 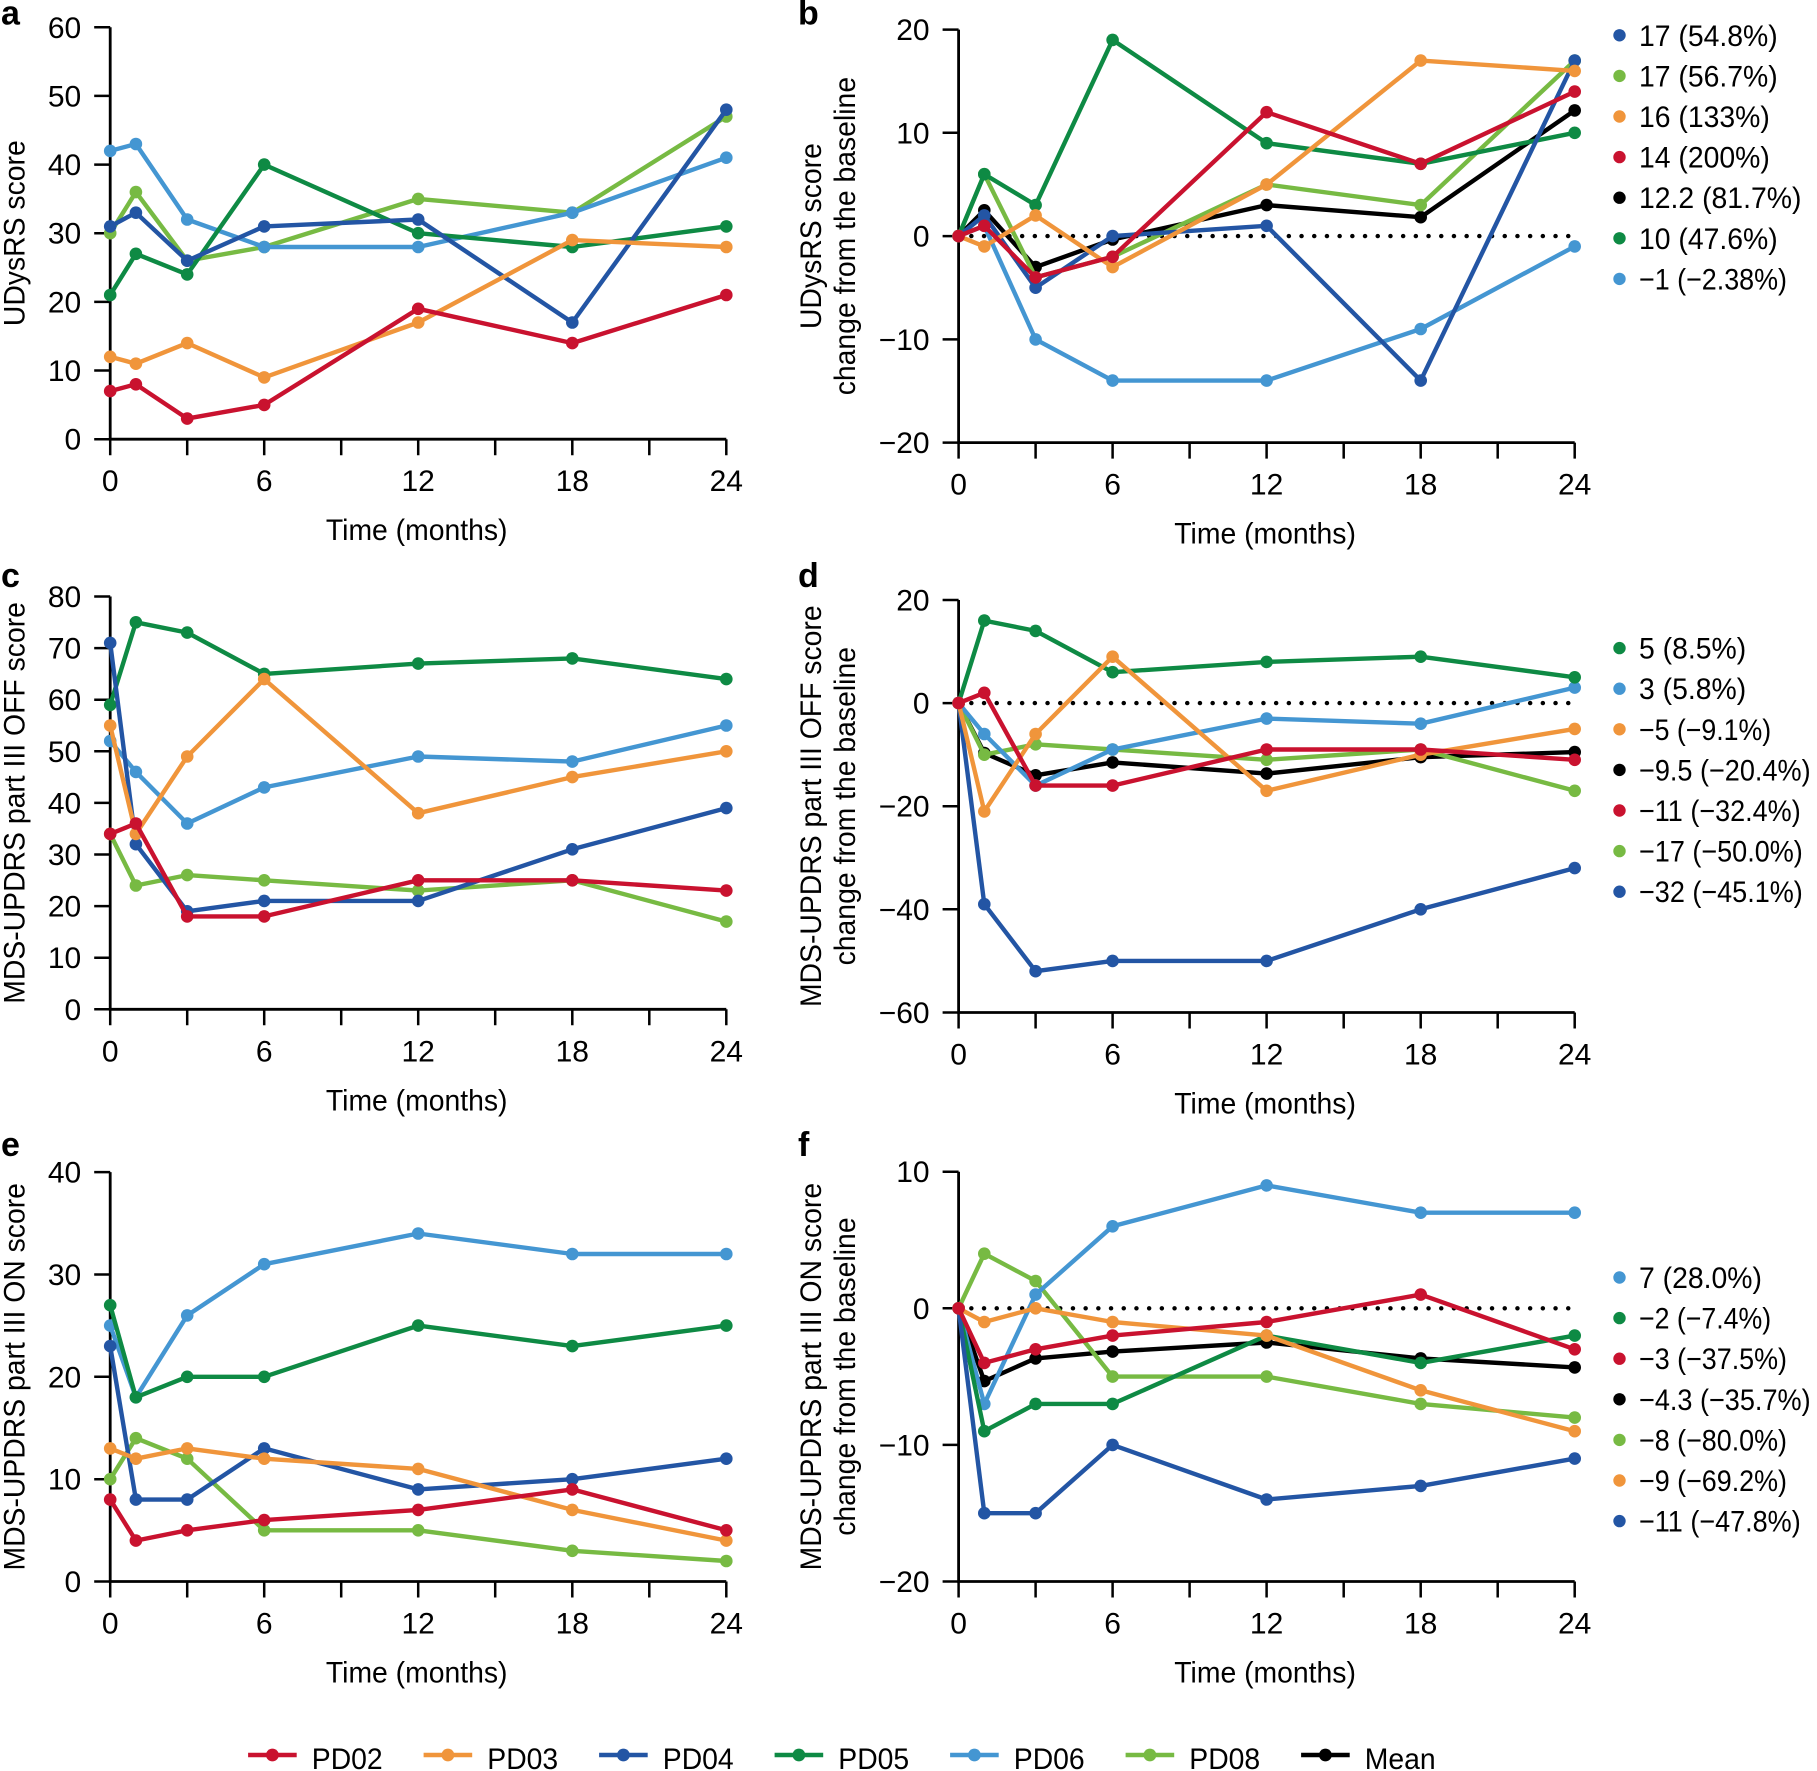 What do you see at coordinates (698, 1757) in the screenshot?
I see `svg-text: PD04` at bounding box center [698, 1757].